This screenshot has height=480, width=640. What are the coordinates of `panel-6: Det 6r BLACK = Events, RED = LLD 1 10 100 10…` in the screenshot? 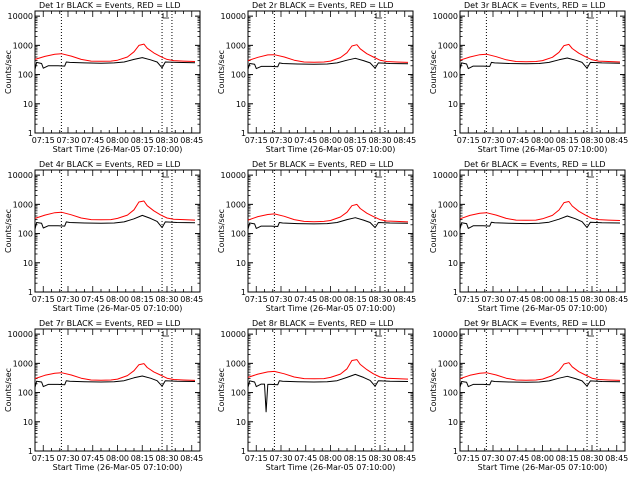 It's located at (528, 236).